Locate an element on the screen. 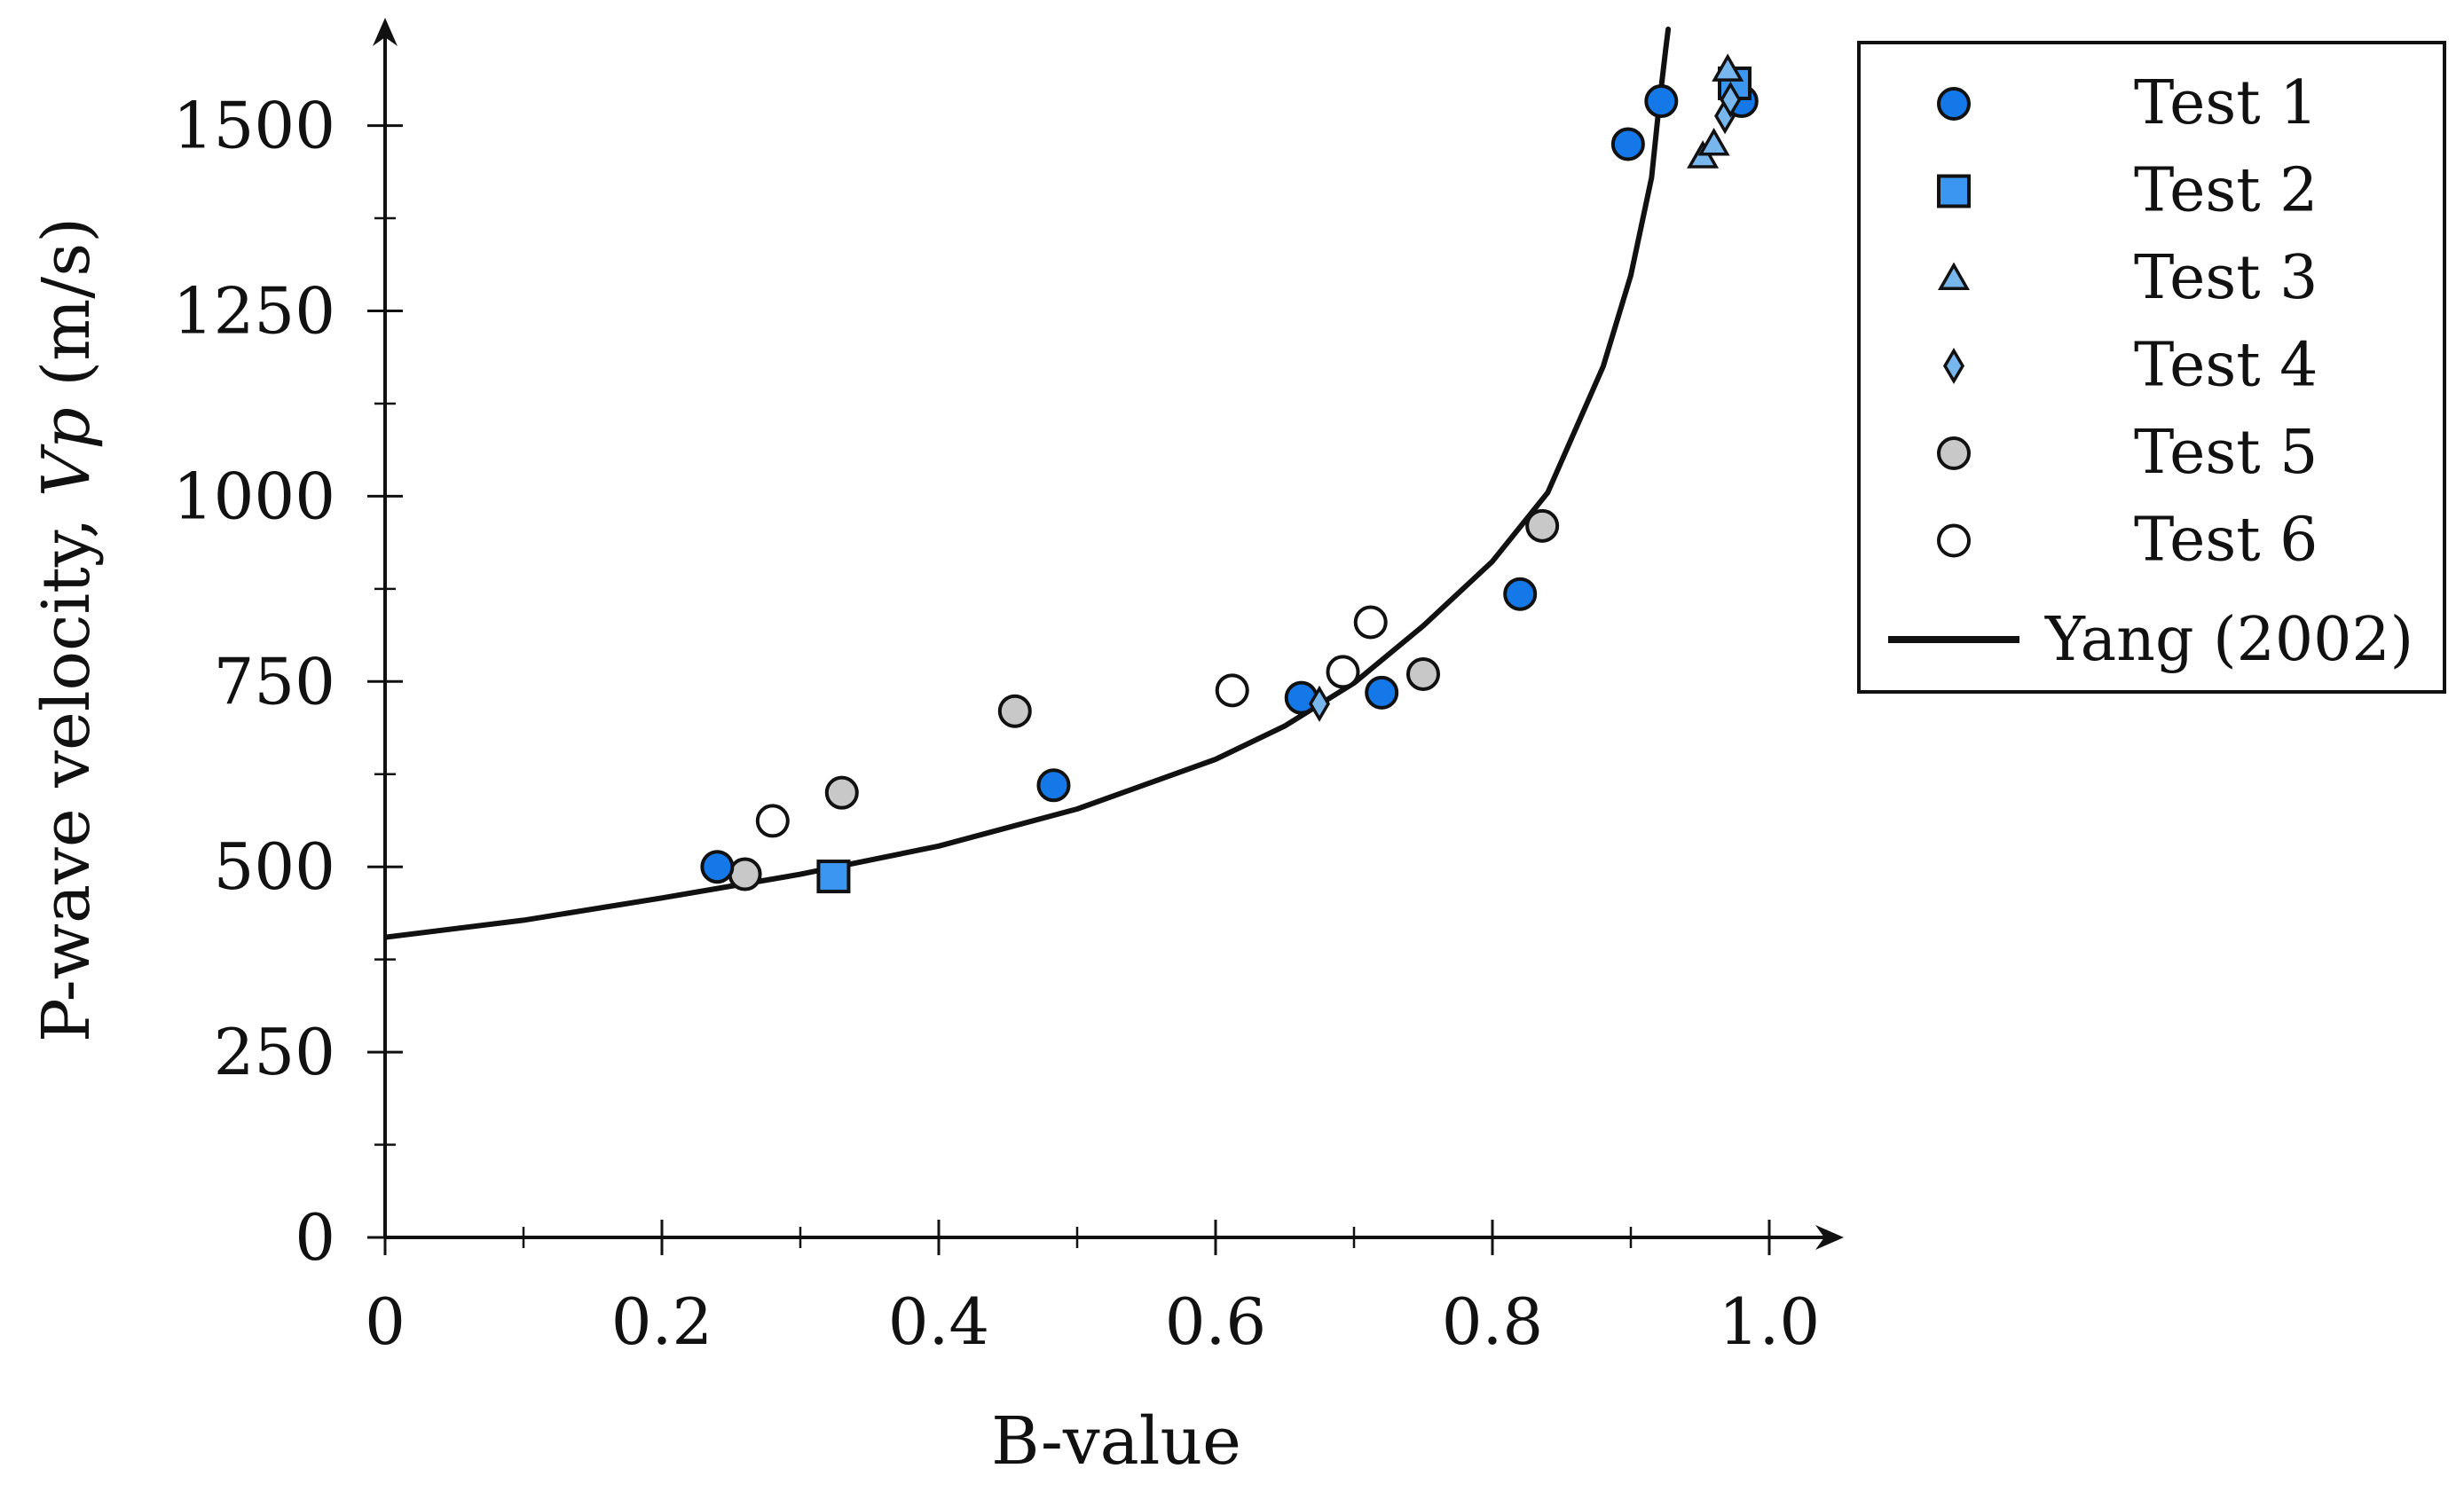 The image size is (2464, 1492). y-tick-label: 1250 is located at coordinates (254, 311).